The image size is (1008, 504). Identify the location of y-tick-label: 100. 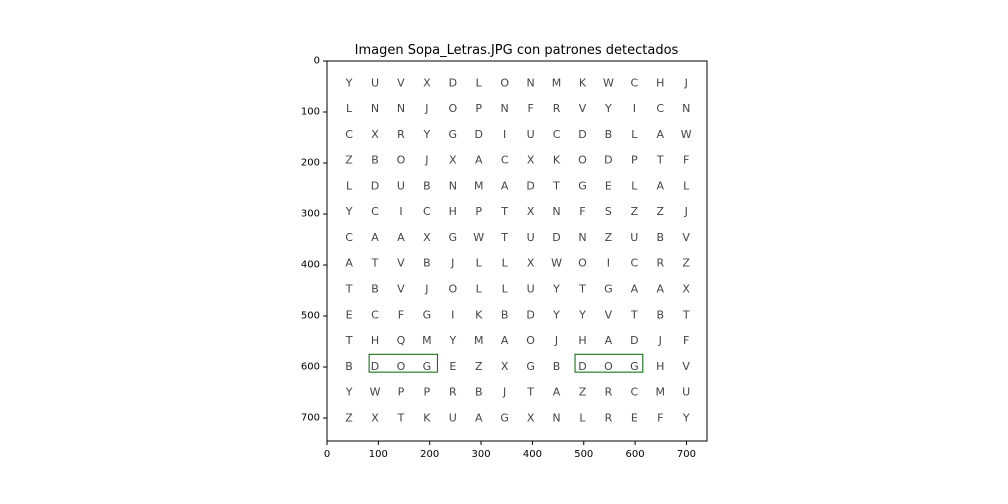
(310, 112).